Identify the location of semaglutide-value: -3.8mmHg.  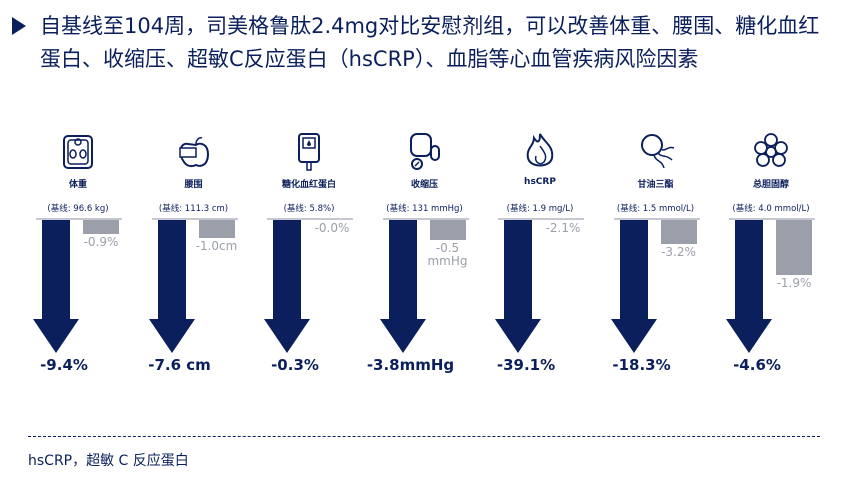
(410, 365).